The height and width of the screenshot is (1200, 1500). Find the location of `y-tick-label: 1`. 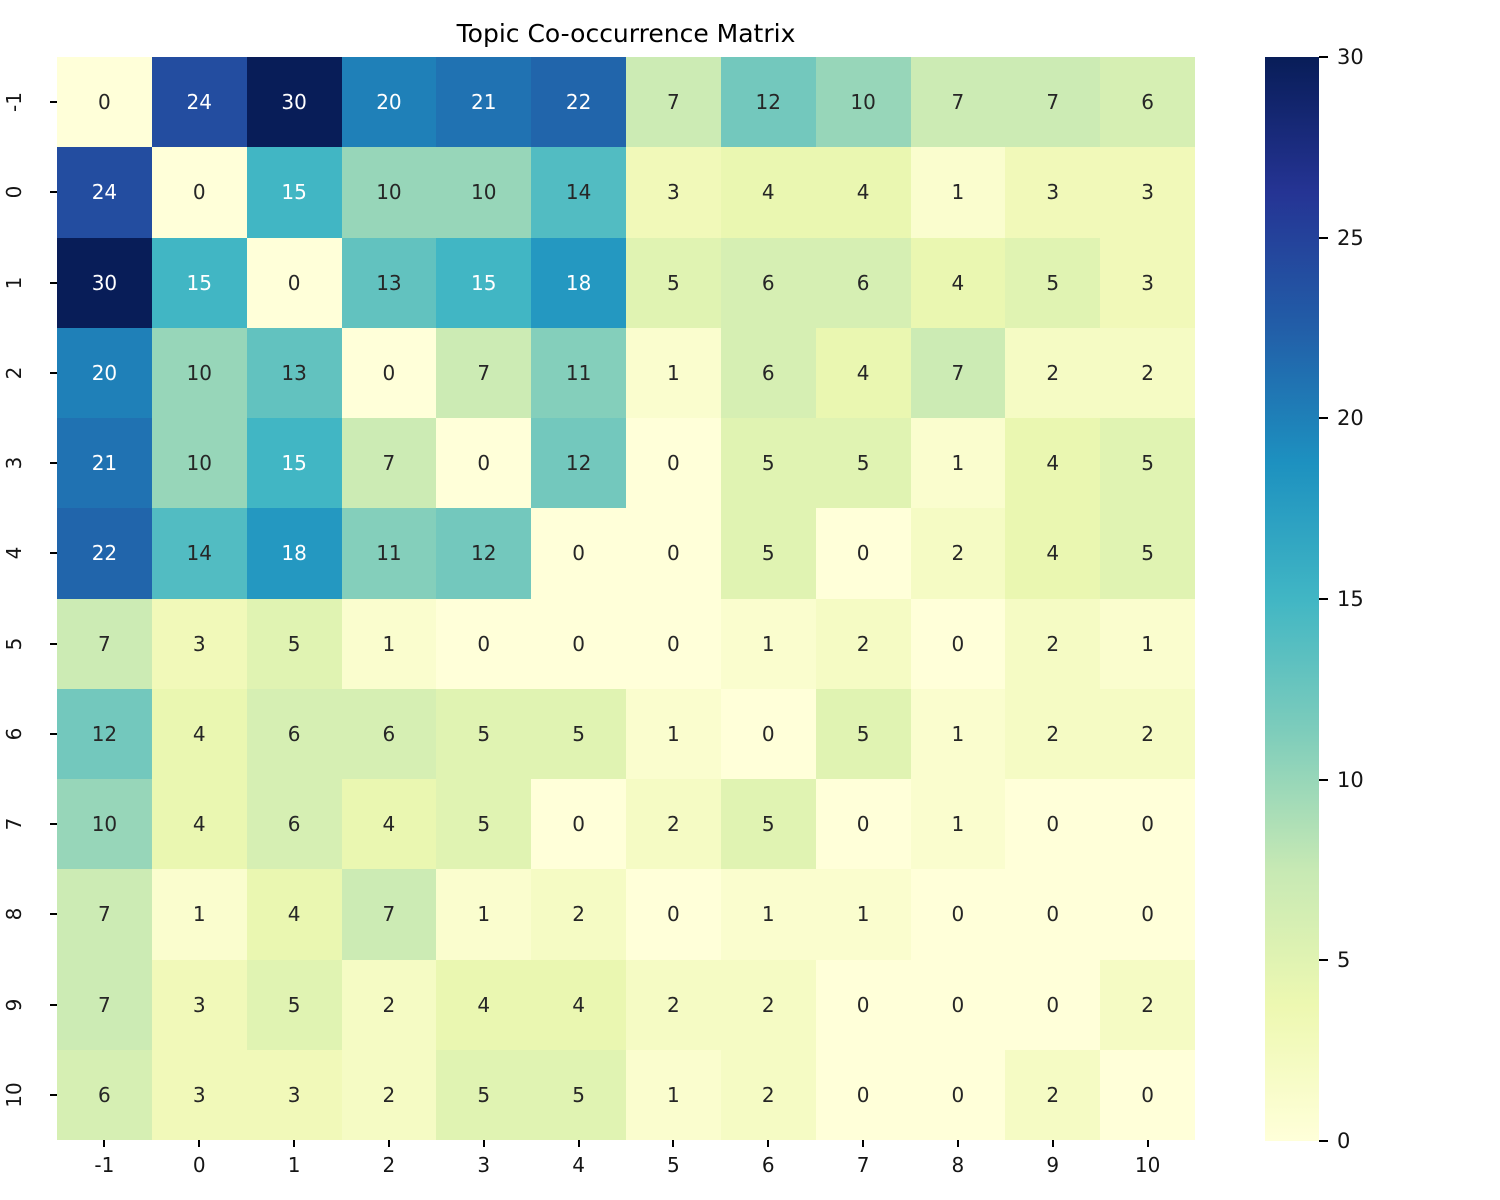

y-tick-label: 1 is located at coordinates (14, 282).